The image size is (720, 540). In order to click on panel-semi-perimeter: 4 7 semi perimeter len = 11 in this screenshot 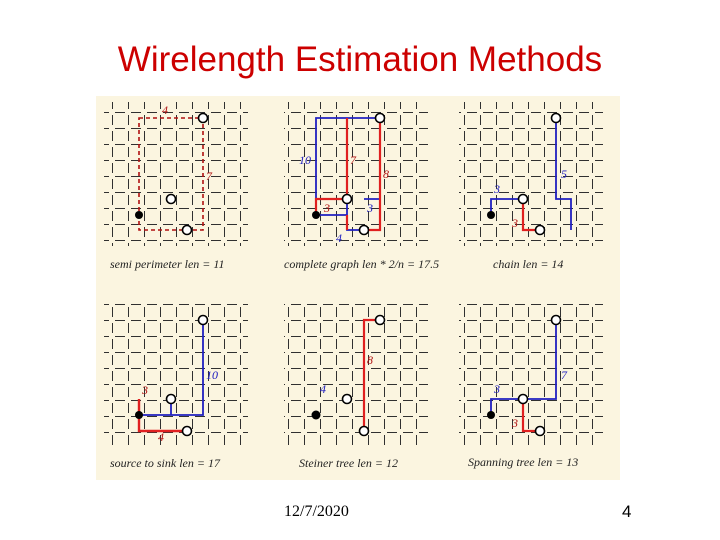, I will do `click(176, 186)`.